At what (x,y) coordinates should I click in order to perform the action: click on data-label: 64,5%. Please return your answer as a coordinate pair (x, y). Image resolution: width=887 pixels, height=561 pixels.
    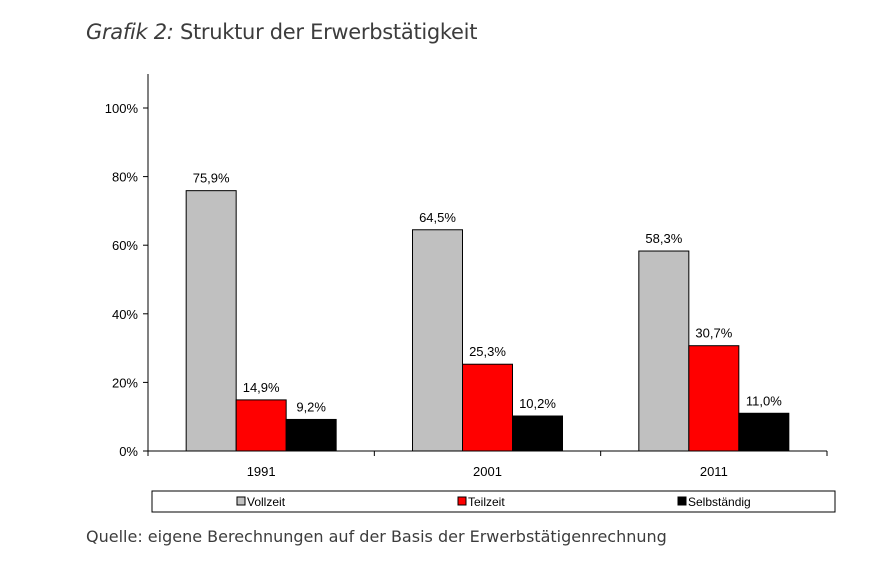
    Looking at the image, I should click on (437, 217).